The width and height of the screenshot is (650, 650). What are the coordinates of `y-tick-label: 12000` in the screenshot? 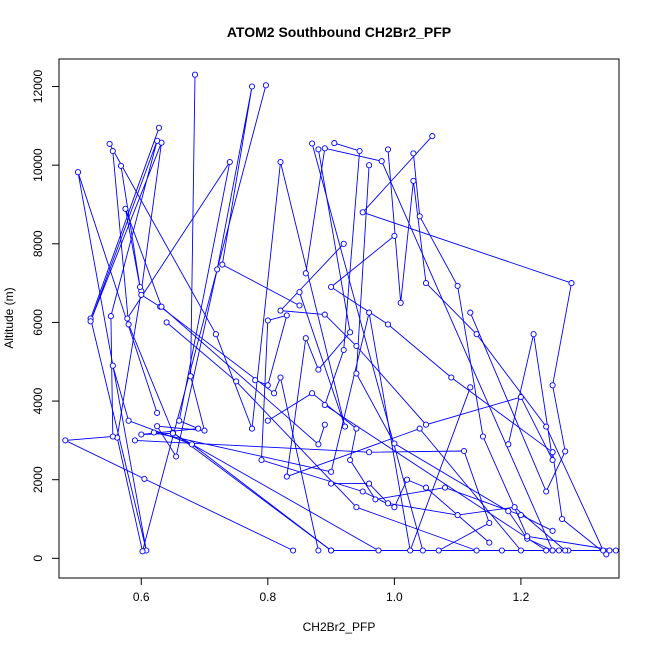 It's located at (38, 87).